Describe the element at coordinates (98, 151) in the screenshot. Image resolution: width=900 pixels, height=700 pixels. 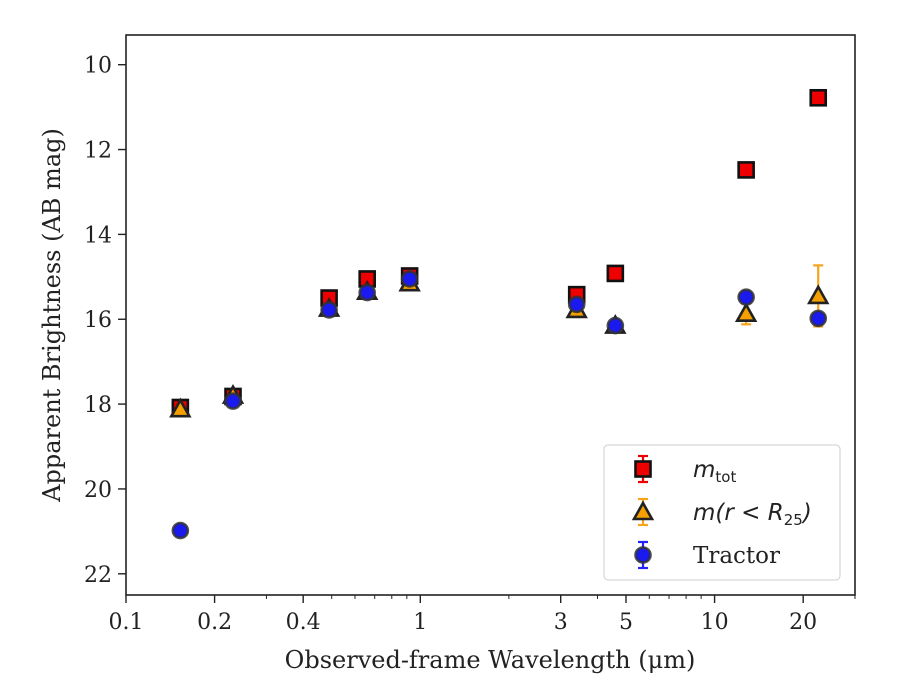
I see `y-tick-label: 12` at that location.